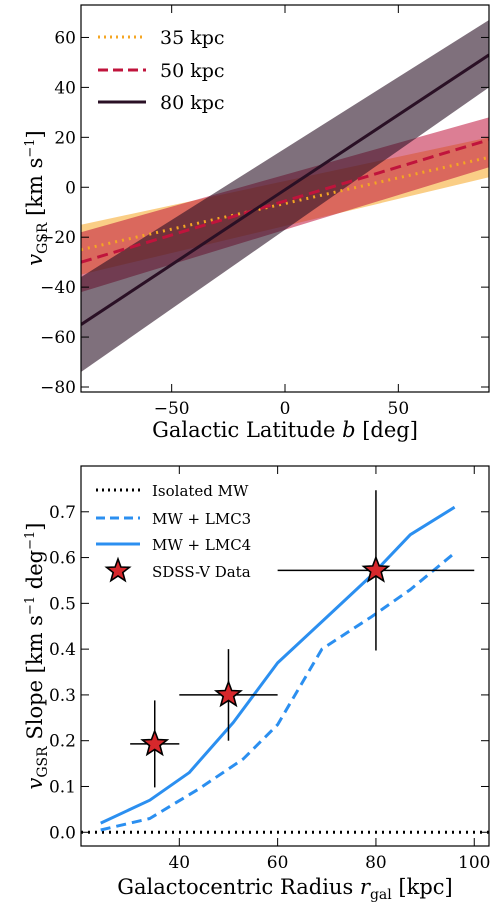 The height and width of the screenshot is (910, 498). I want to click on bottom-ytick-label: 0.4, so click(62, 650).